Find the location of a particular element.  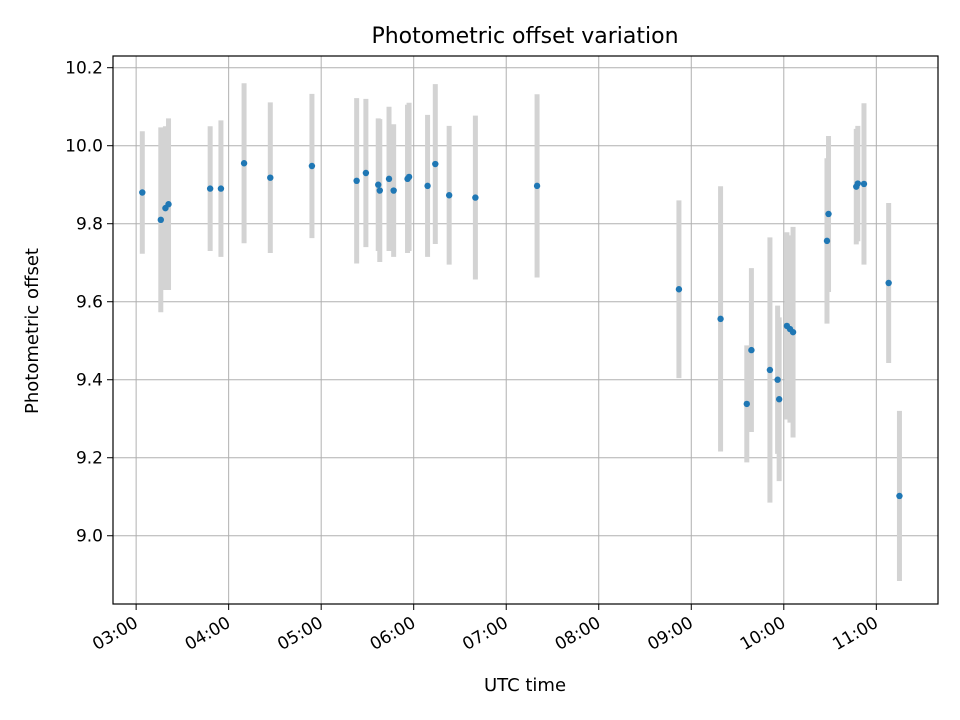

y-tick-label: 10.2 is located at coordinates (84, 69).